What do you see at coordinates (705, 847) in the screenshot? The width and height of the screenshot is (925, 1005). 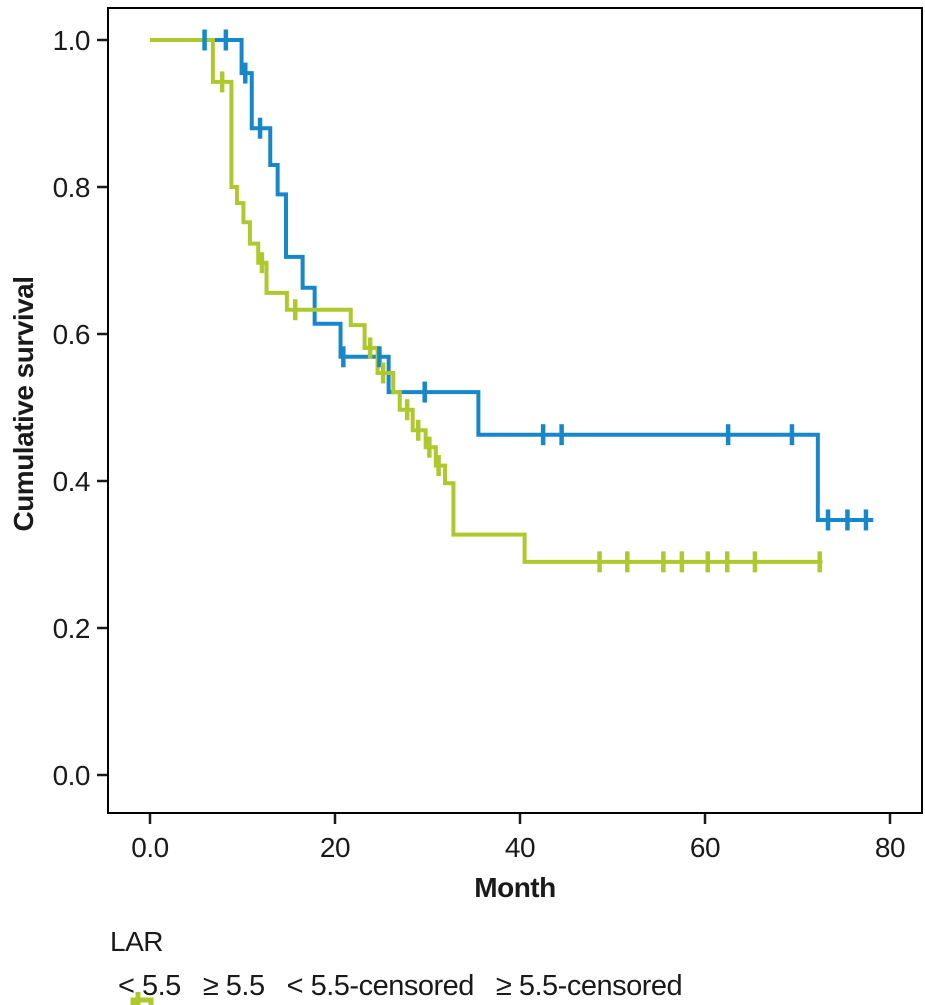 I see `x-tick-label: 60` at bounding box center [705, 847].